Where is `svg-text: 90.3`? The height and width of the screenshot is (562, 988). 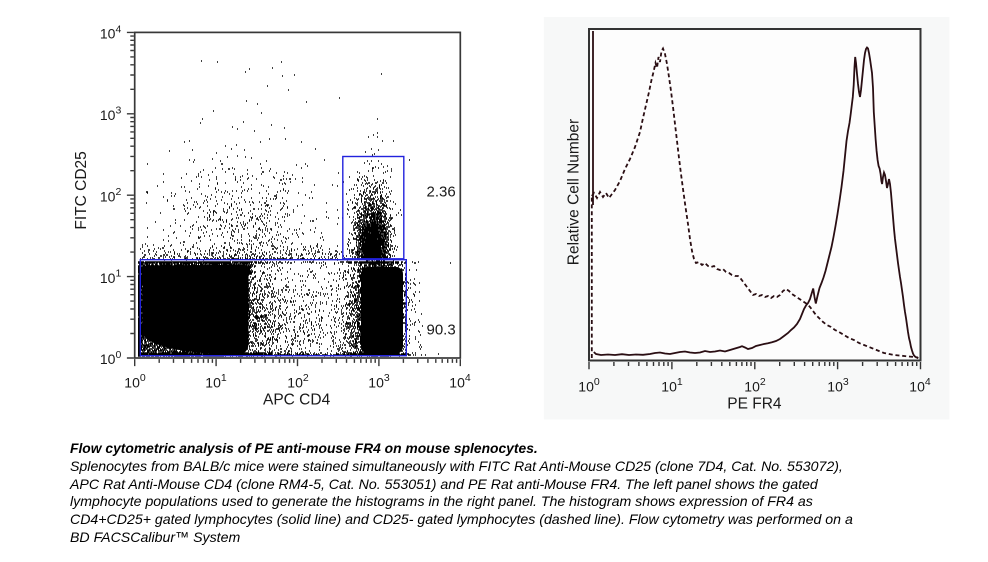
svg-text: 90.3 is located at coordinates (441, 330).